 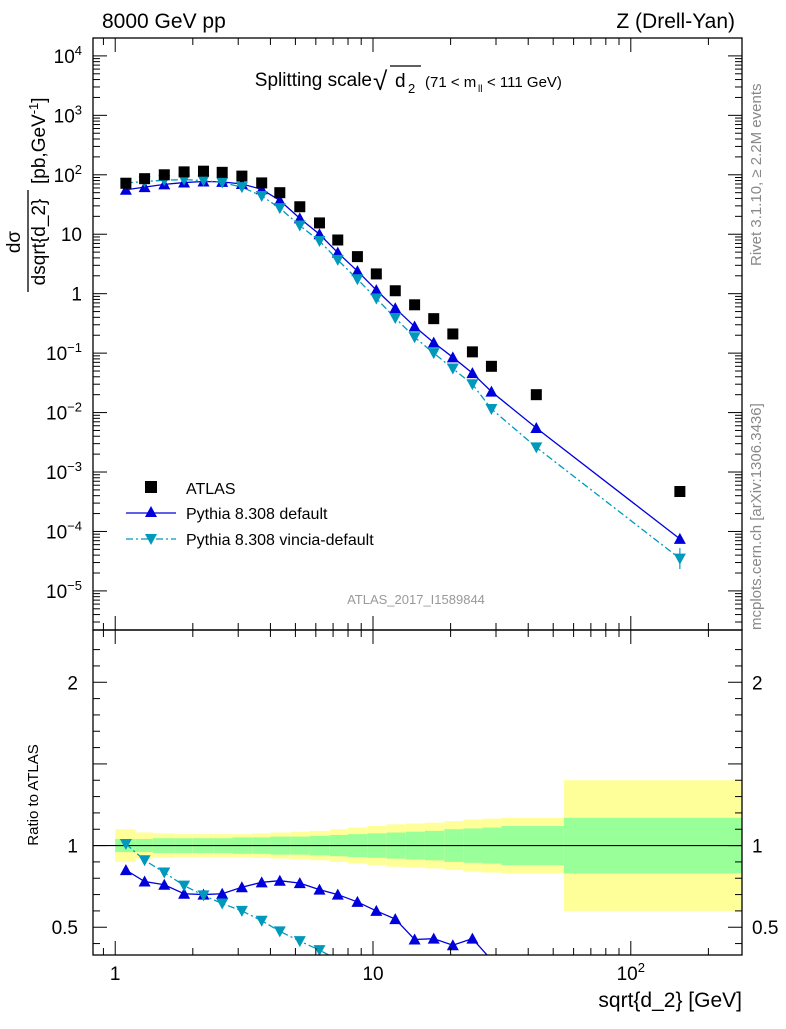 I want to click on ylabel-numerator: dσ, so click(x=14, y=242).